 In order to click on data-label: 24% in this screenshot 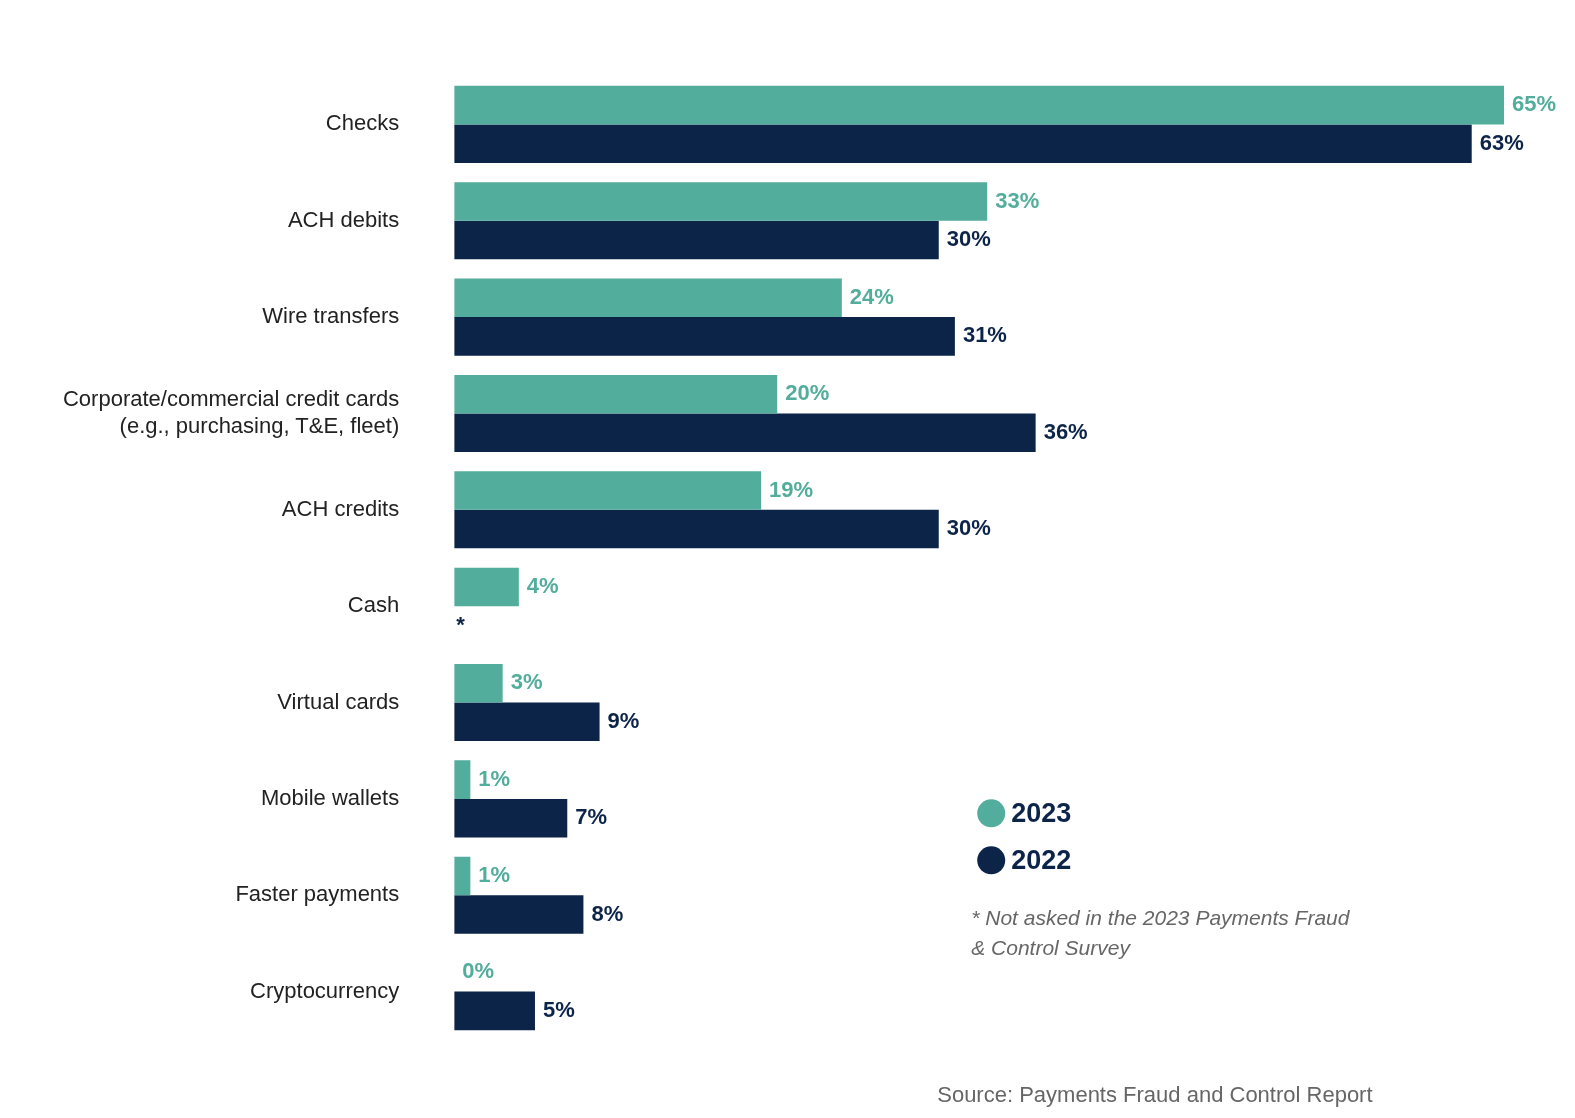, I will do `click(871, 296)`.